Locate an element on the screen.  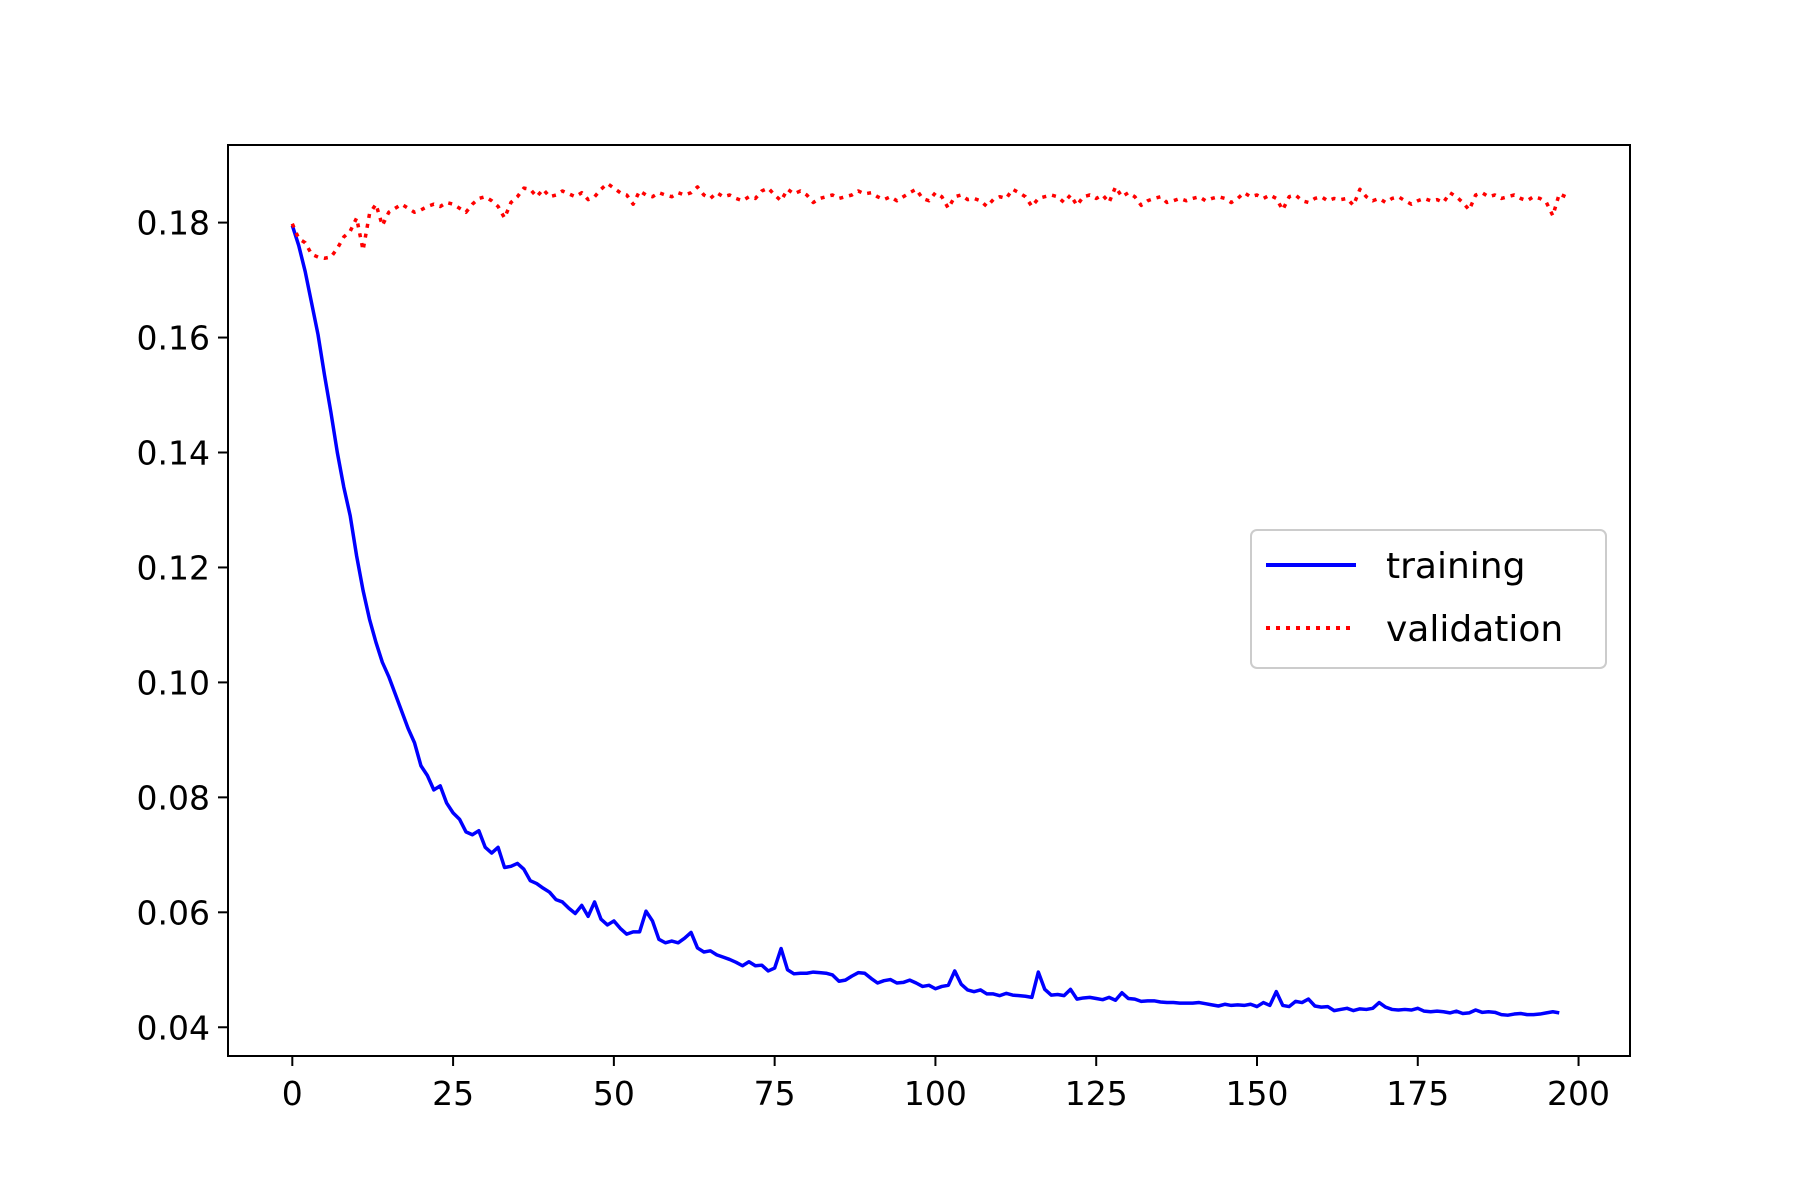
y-tick-label: 0.16 is located at coordinates (173, 338).